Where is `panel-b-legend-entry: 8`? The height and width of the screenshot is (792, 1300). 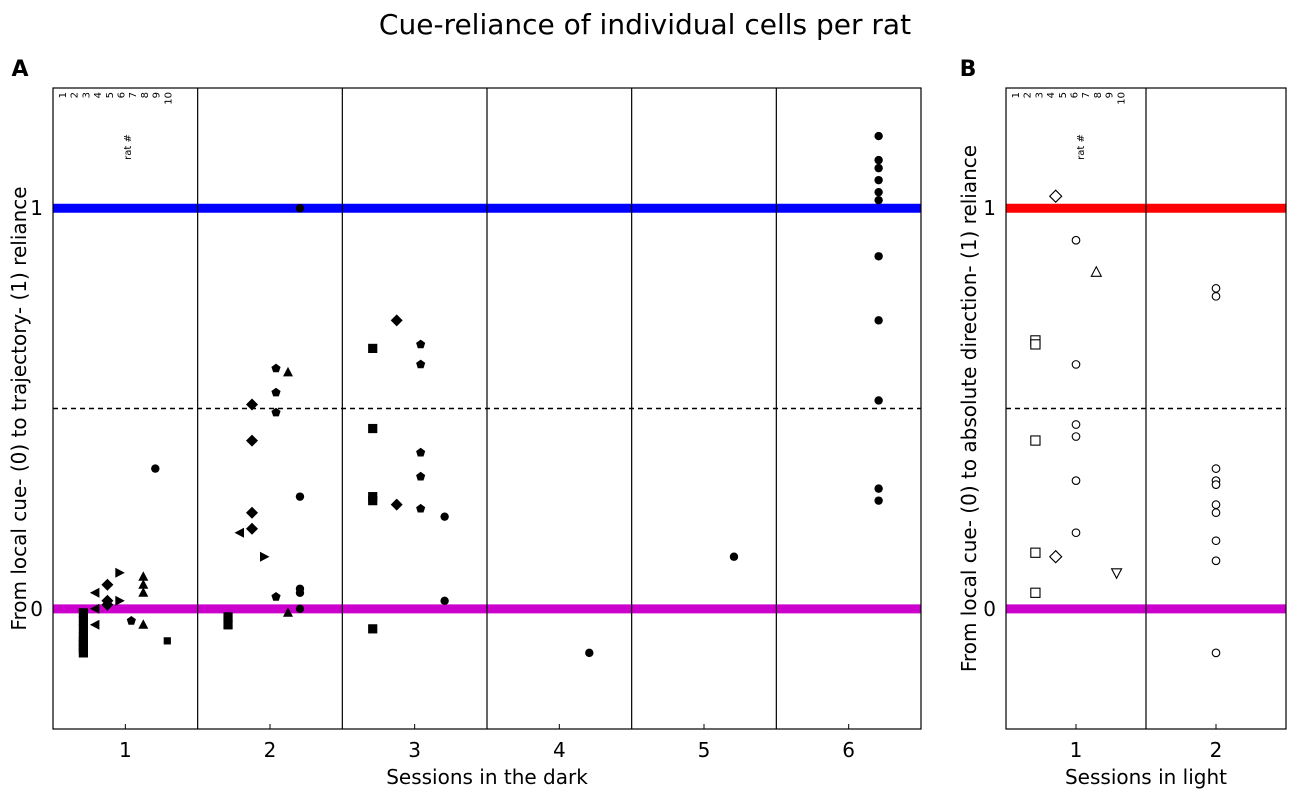
panel-b-legend-entry: 8 is located at coordinates (1098, 95).